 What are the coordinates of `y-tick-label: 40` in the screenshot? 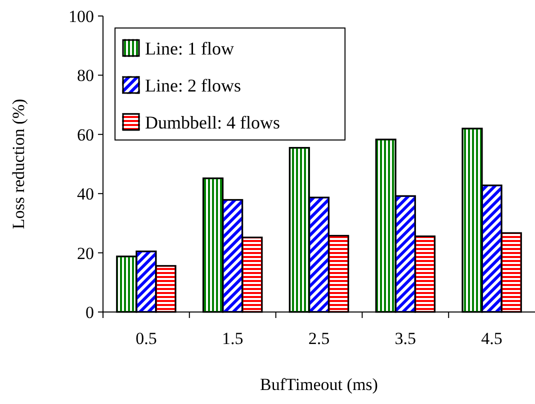 It's located at (85, 194).